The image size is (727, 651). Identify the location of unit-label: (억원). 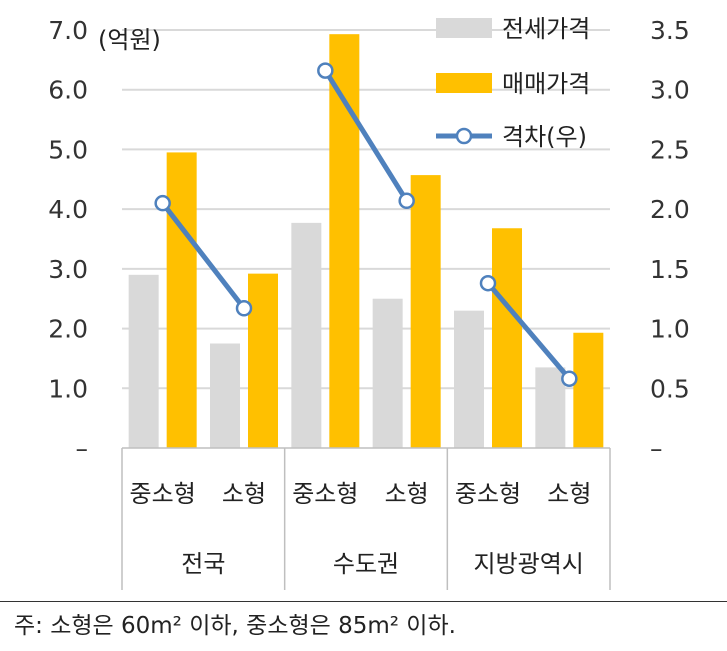
(129, 40).